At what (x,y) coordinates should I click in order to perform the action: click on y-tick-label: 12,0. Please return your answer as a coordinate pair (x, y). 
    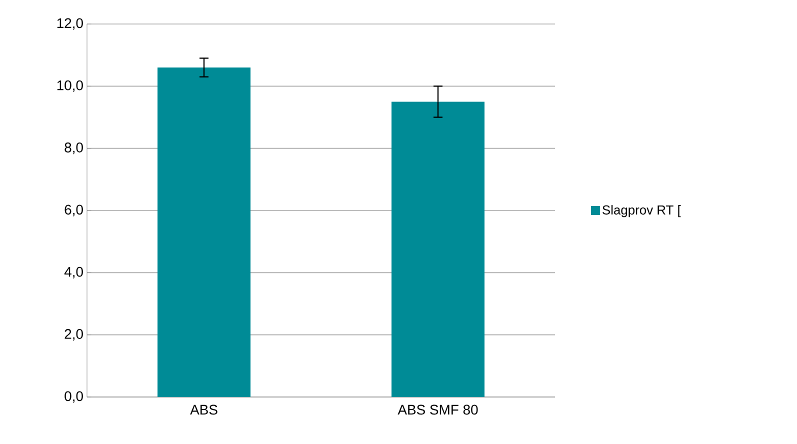
    Looking at the image, I should click on (70, 24).